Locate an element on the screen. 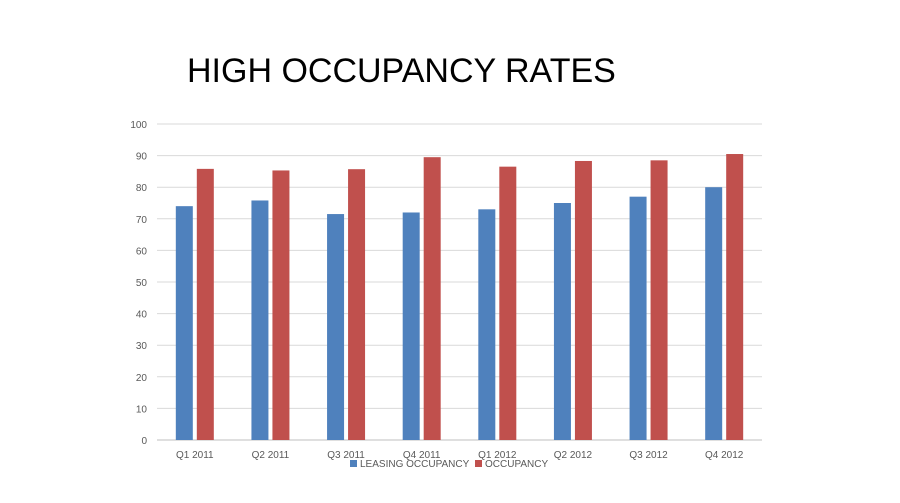 This screenshot has width=900, height=503. y-tick-label: 90 is located at coordinates (142, 157).